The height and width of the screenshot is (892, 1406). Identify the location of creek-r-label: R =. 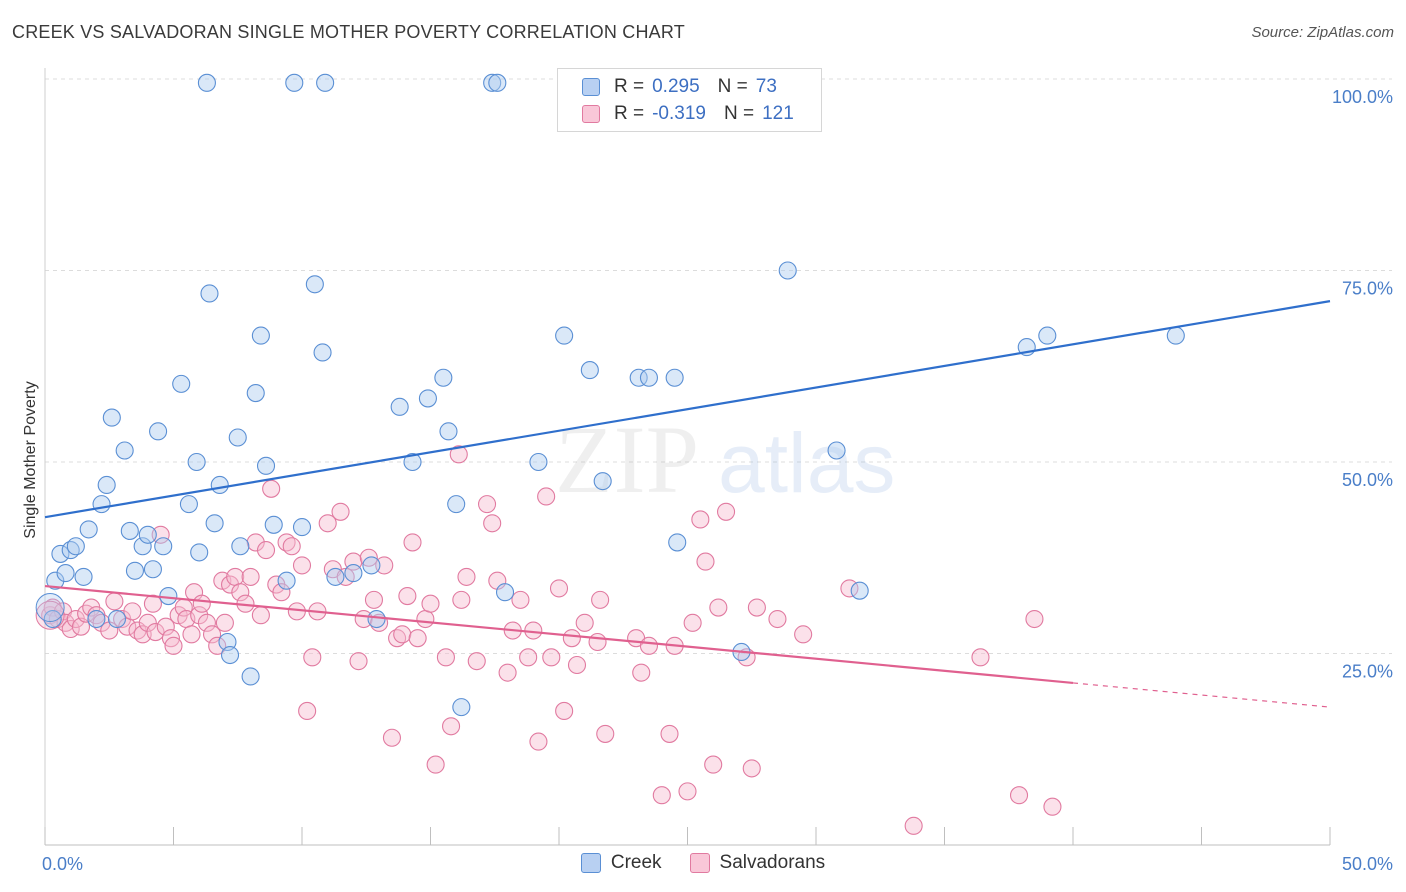
(629, 86).